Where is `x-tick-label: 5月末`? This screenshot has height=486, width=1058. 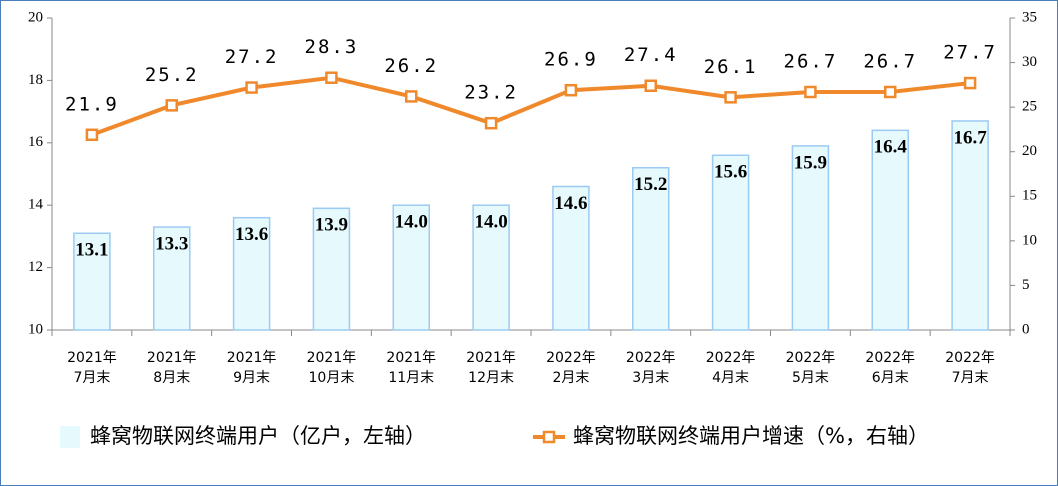 x-tick-label: 5月末 is located at coordinates (810, 378).